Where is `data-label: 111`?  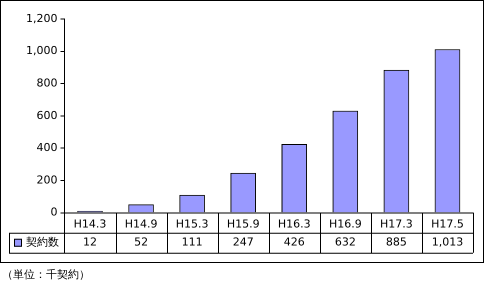 data-label: 111 is located at coordinates (192, 242).